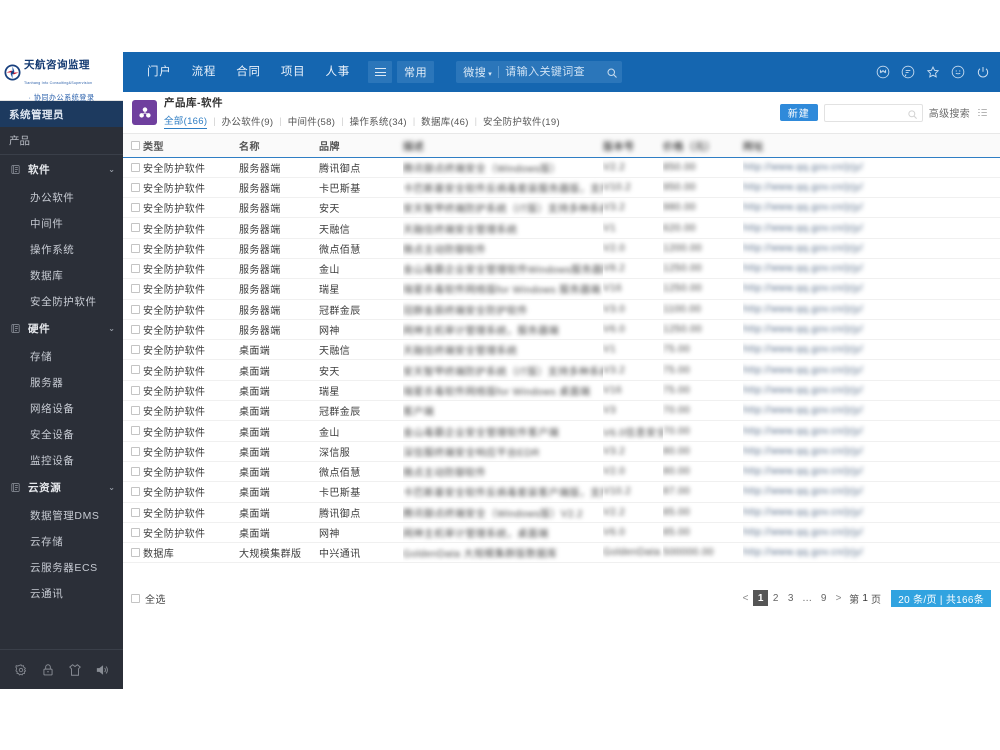 The width and height of the screenshot is (1000, 750). What do you see at coordinates (135, 598) in the screenshot?
I see `select-all-checkbox` at bounding box center [135, 598].